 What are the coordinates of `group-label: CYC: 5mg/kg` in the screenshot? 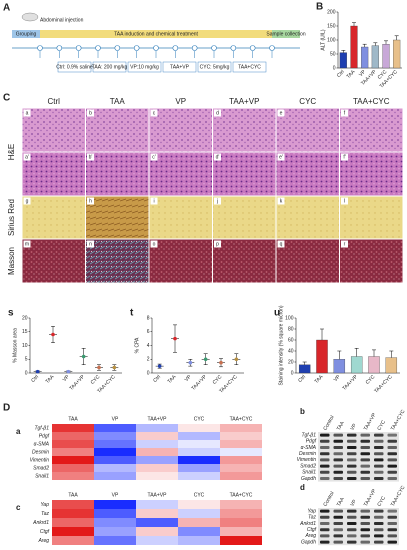 It's located at (215, 67).